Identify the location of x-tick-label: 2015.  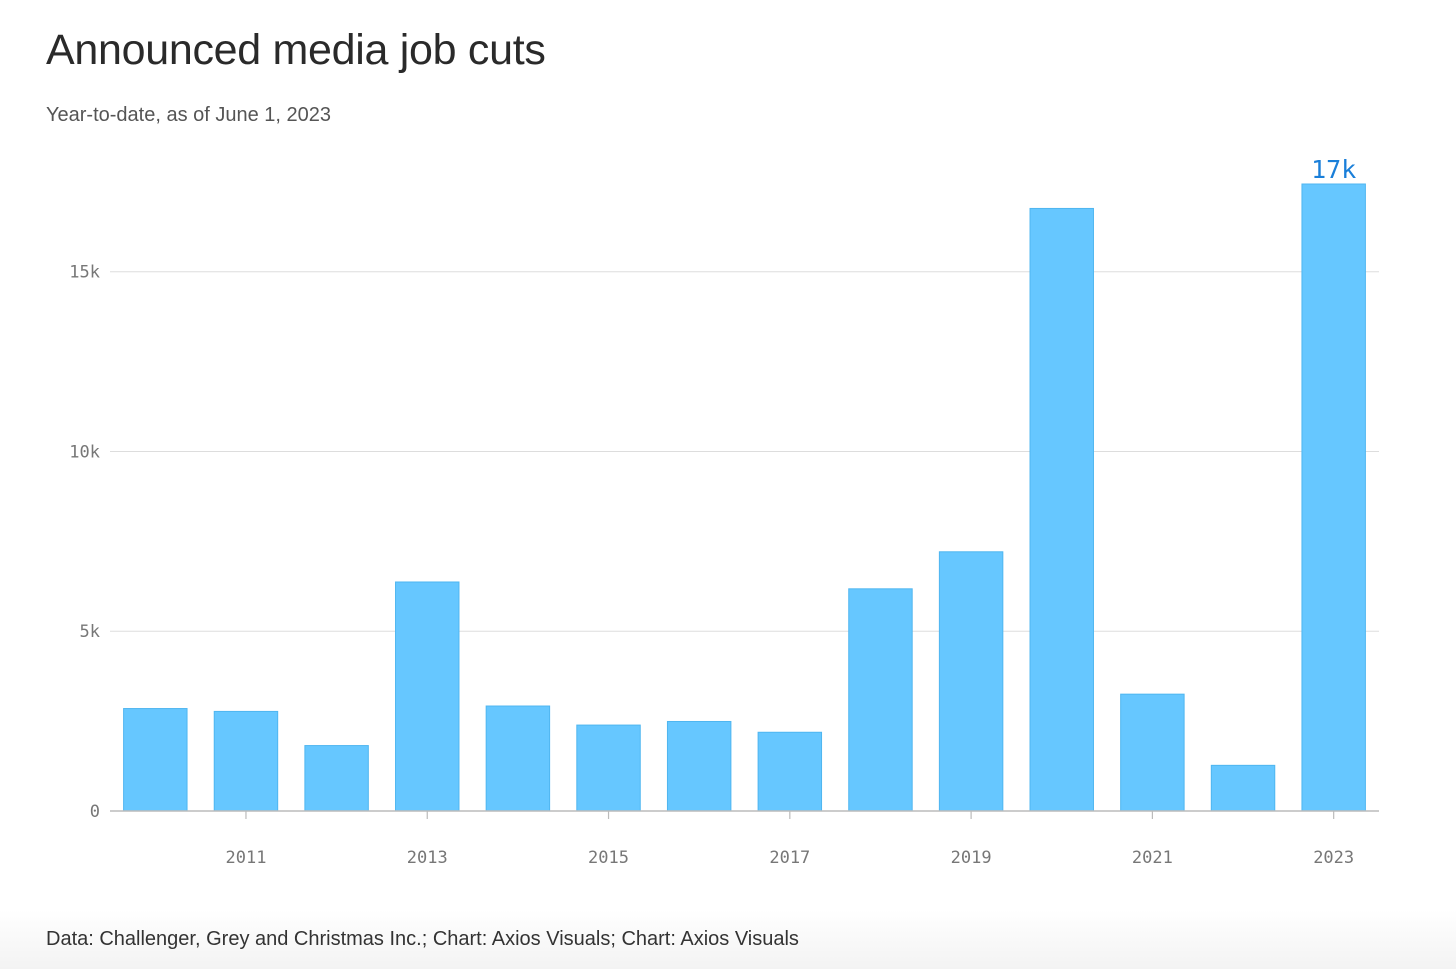
(608, 858).